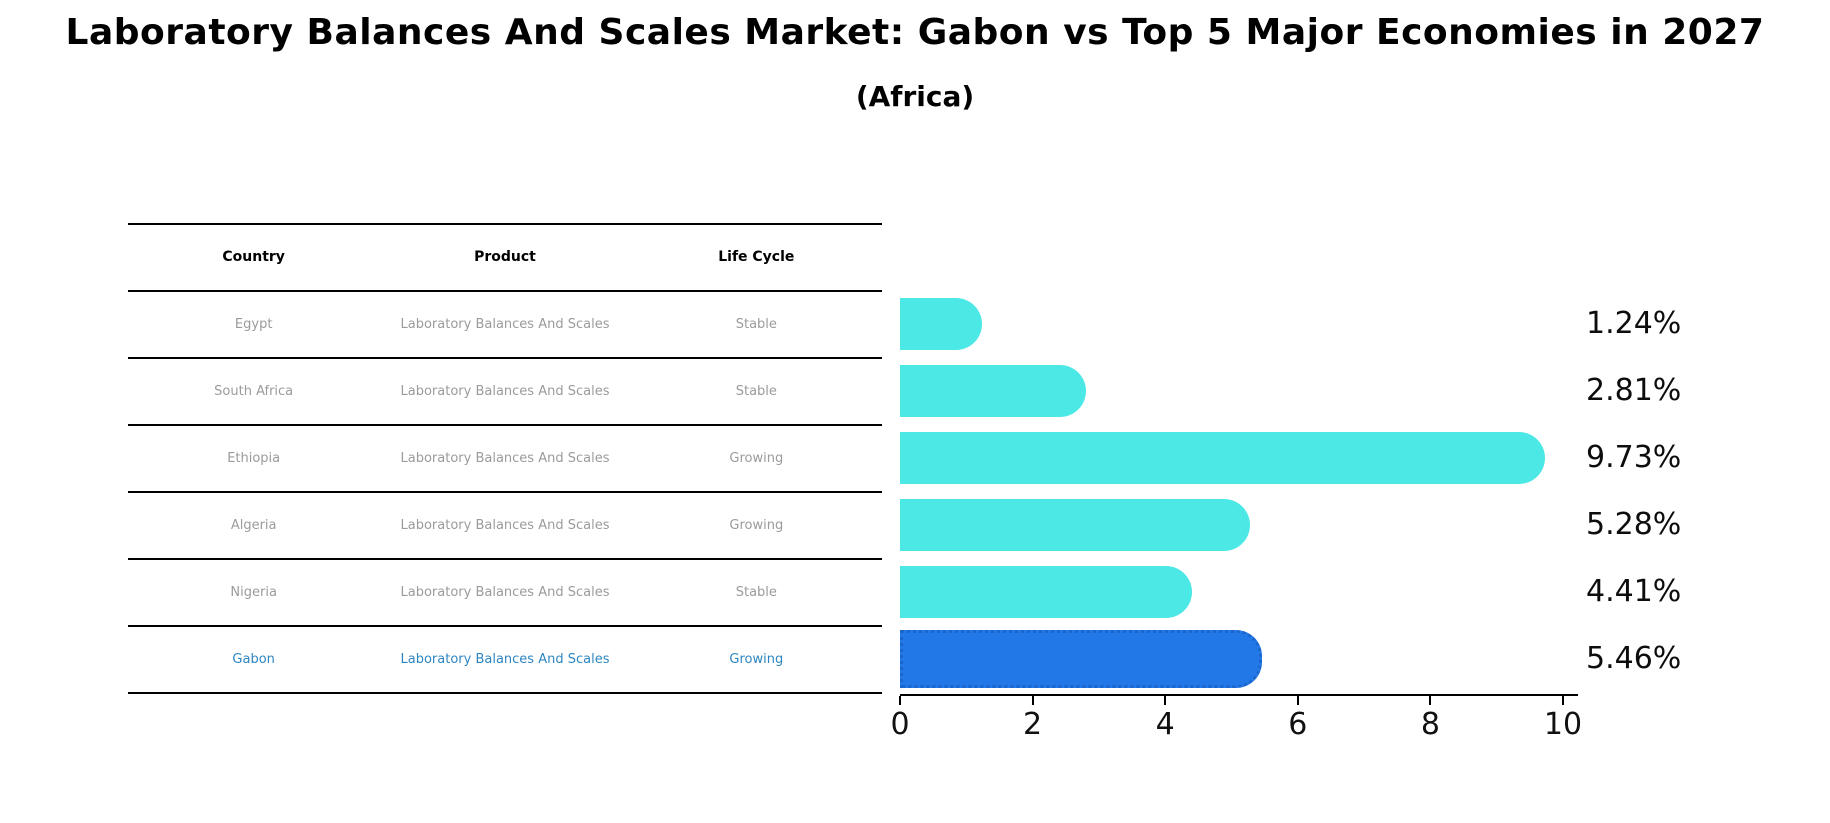  What do you see at coordinates (1634, 524) in the screenshot?
I see `value-label-algeria: 5.28%` at bounding box center [1634, 524].